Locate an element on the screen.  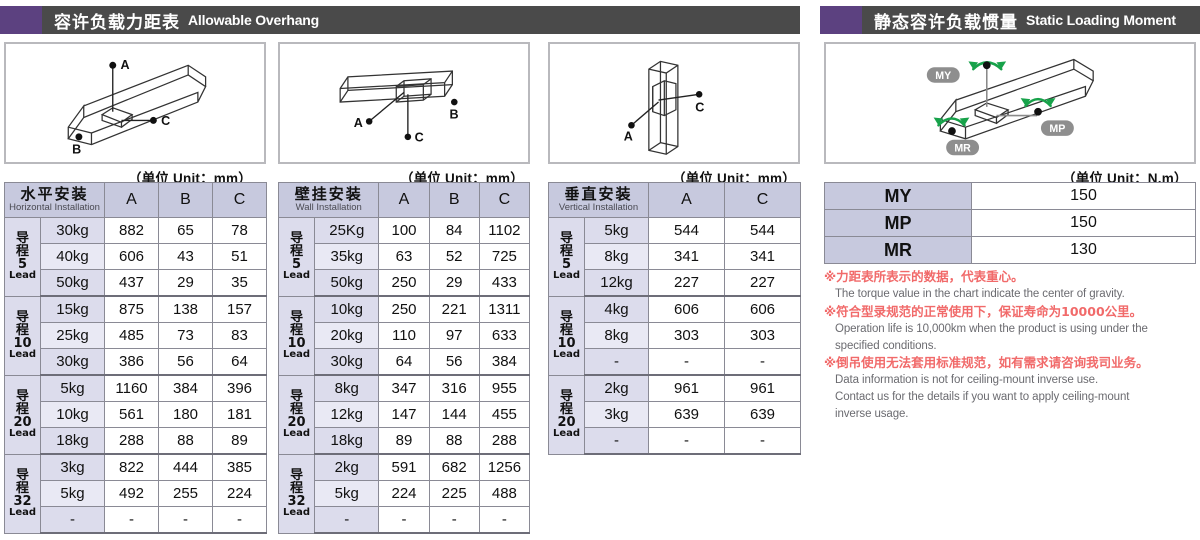
value-cell-a: 303 is located at coordinates (686, 335).